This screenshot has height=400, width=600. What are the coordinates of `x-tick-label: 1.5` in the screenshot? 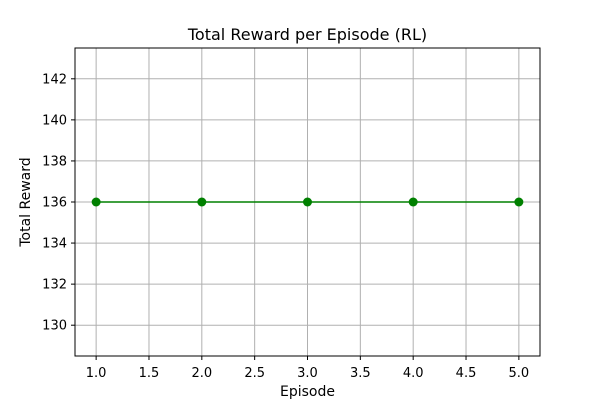 It's located at (149, 373).